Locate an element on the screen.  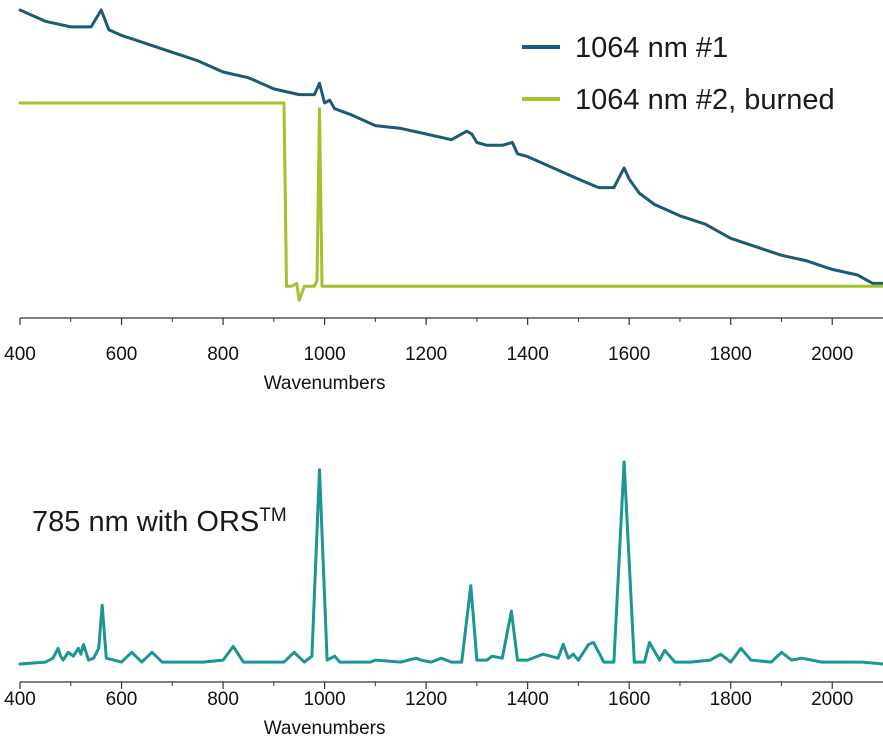
legend: 1064 nm #1 1064 nm #2, burned is located at coordinates (678, 74).